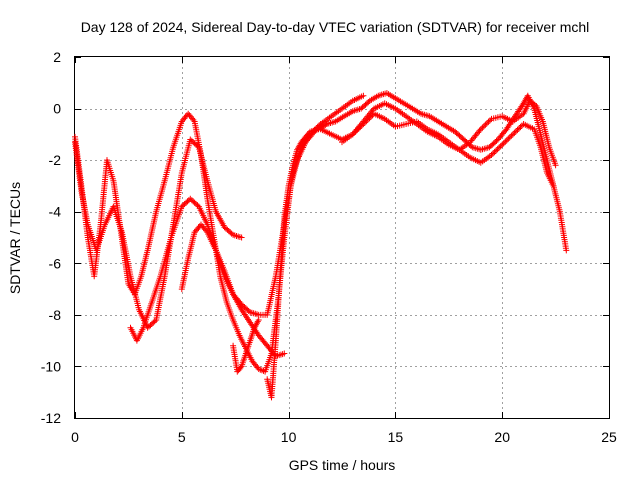  Describe the element at coordinates (55, 212) in the screenshot. I see `y-tick-label: -4` at that location.